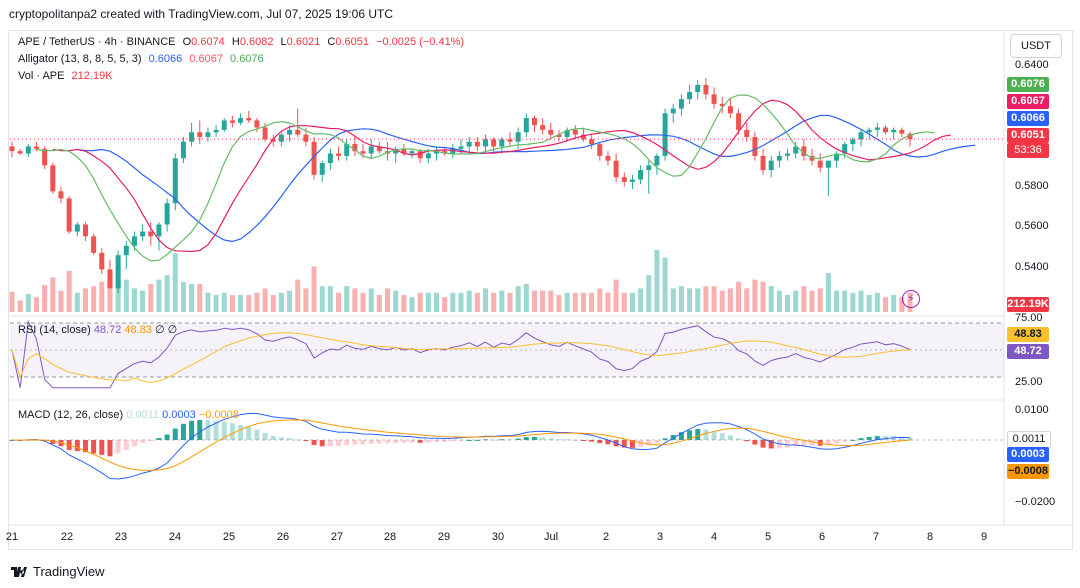 This screenshot has height=588, width=1080. What do you see at coordinates (1032, 226) in the screenshot?
I see `price-tick: 0.5600` at bounding box center [1032, 226].